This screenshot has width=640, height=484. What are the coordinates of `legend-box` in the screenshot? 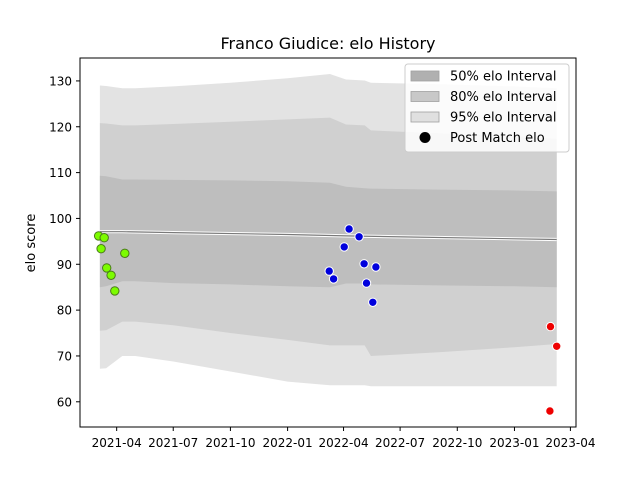 It's located at (487, 108).